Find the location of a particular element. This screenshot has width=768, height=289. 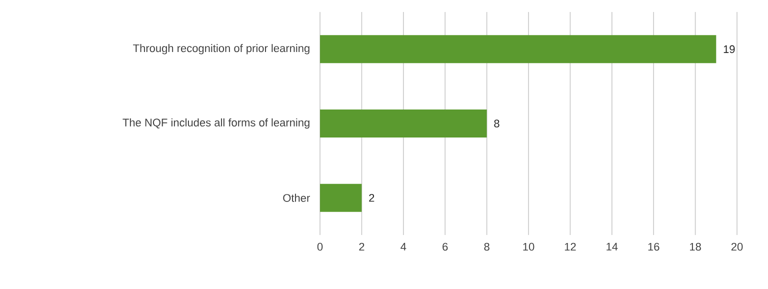

x-tick-label: 10 is located at coordinates (528, 246).